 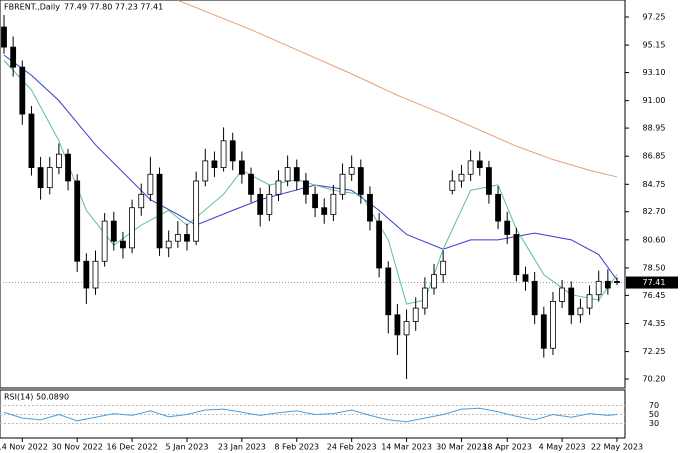 What do you see at coordinates (617, 447) in the screenshot?
I see `x-tick-label: 22 May 2023` at bounding box center [617, 447].